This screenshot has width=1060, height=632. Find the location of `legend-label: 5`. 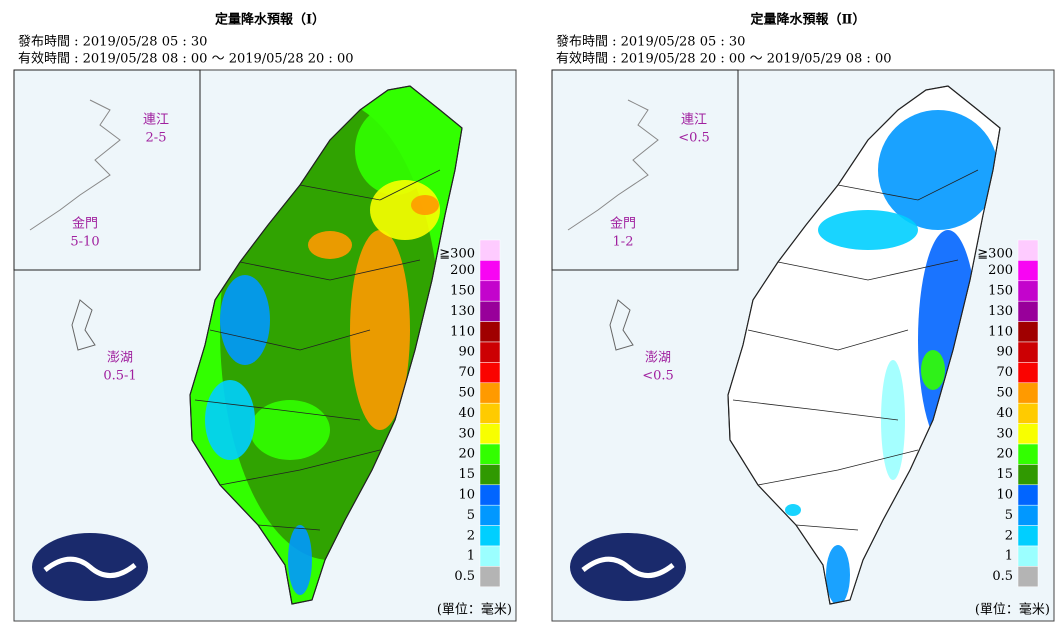

legend-label: 5 is located at coordinates (1009, 515).